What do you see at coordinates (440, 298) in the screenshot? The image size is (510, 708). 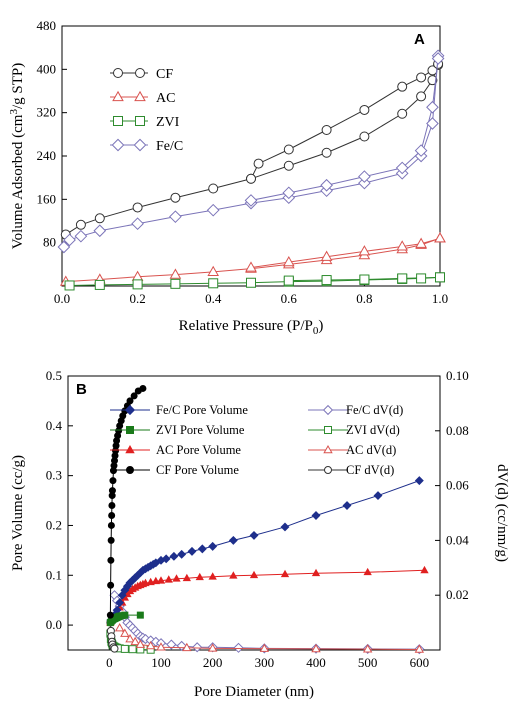 I see `panel-a-x-tick-label: 1.0` at bounding box center [440, 298].